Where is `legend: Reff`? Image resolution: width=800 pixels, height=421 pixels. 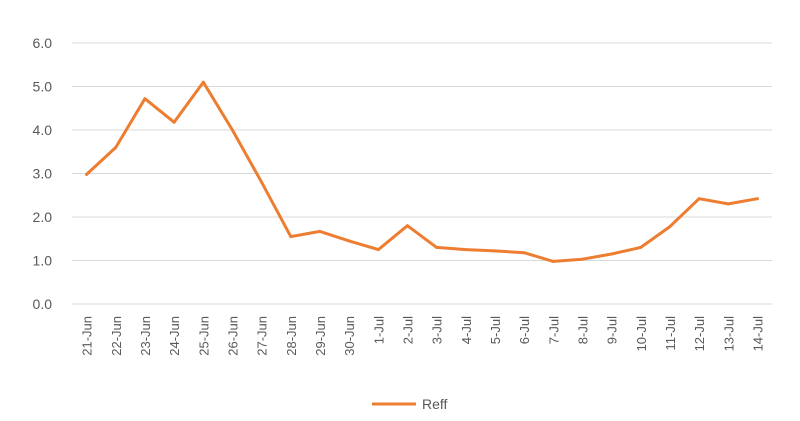
legend: Reff is located at coordinates (410, 404).